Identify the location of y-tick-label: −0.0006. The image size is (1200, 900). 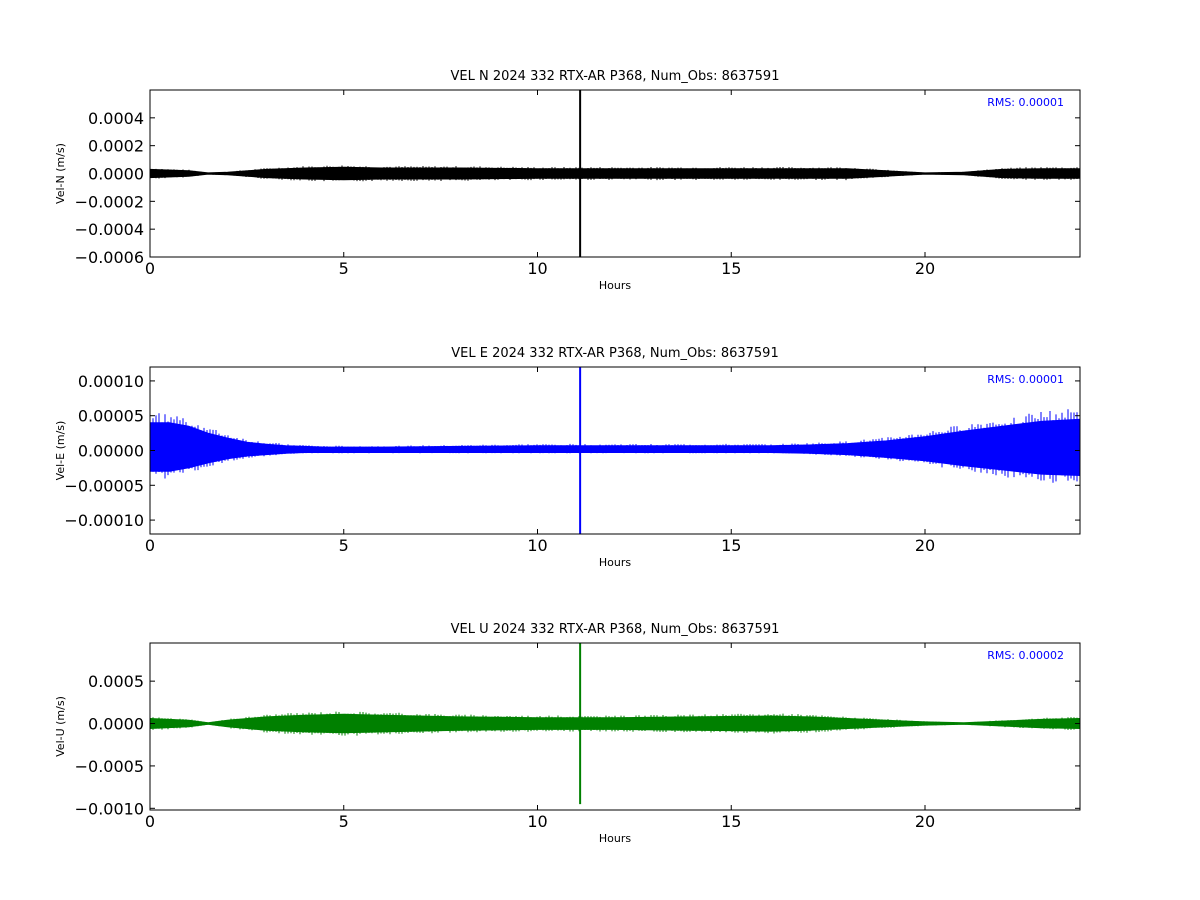
(109, 257).